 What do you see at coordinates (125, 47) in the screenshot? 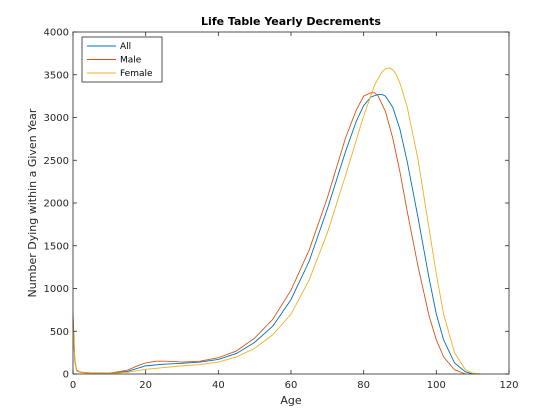
I see `legend-label-all: All` at bounding box center [125, 47].